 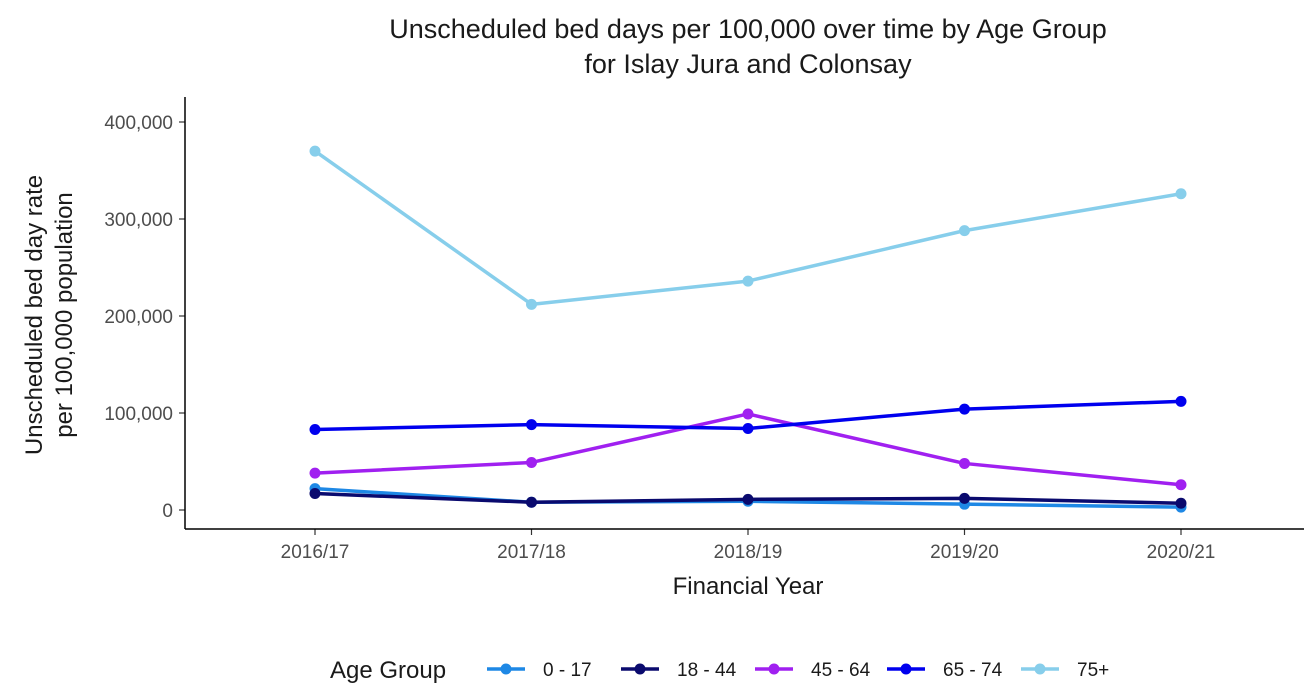 What do you see at coordinates (167, 511) in the screenshot?
I see `y-tick-label: 0` at bounding box center [167, 511].